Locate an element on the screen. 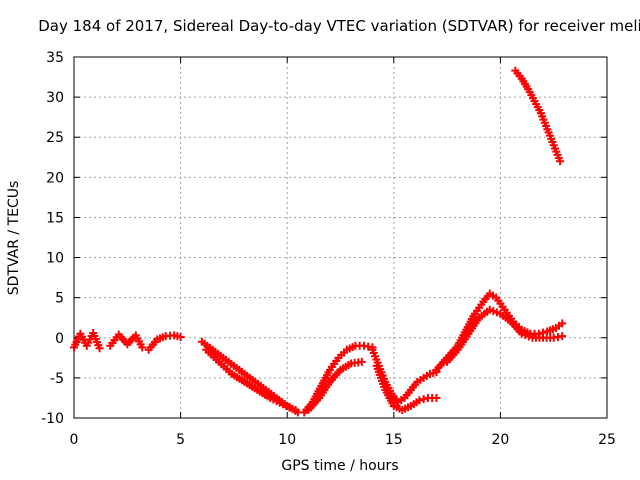 The height and width of the screenshot is (480, 640). y-tick-label: 25 is located at coordinates (55, 138).